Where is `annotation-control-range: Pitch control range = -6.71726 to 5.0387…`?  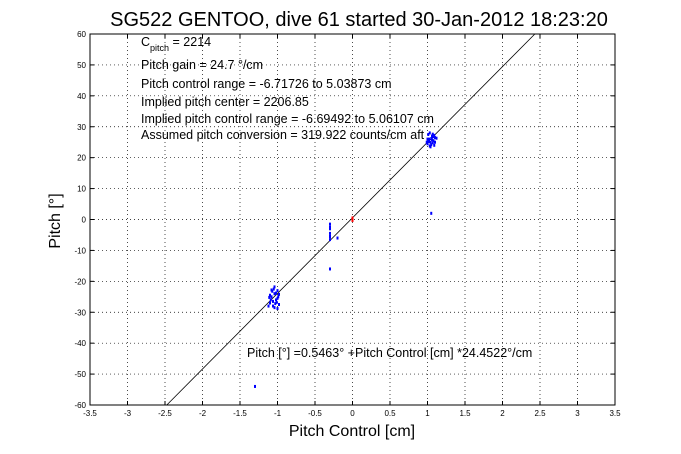 annotation-control-range: Pitch control range = -6.71726 to 5.0387… is located at coordinates (266, 84).